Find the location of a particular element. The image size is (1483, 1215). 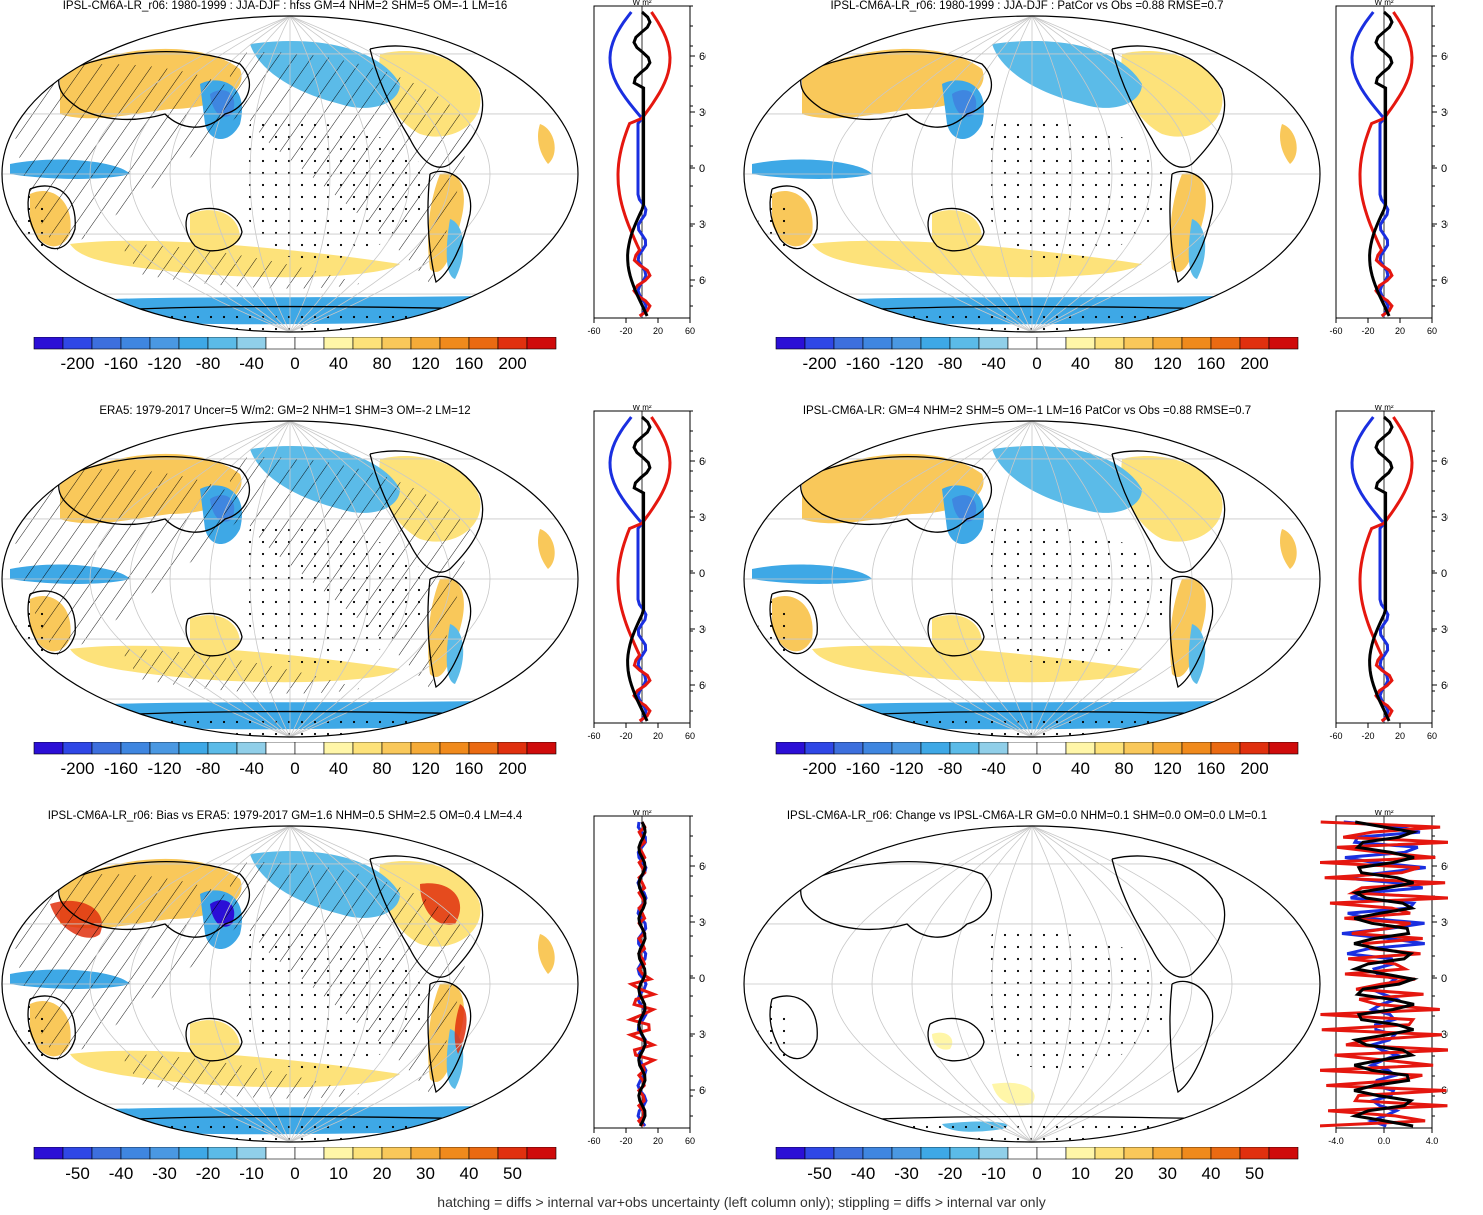

colorbar: -50 -40 -30 -20 -10 0 10 20 30 40 50 is located at coordinates (295, 1165).